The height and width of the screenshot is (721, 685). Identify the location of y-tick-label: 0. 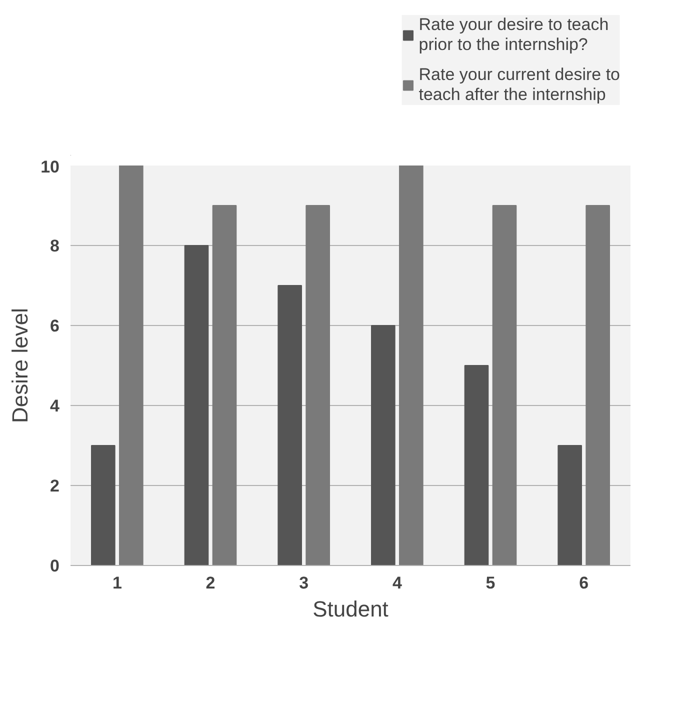
(55, 566).